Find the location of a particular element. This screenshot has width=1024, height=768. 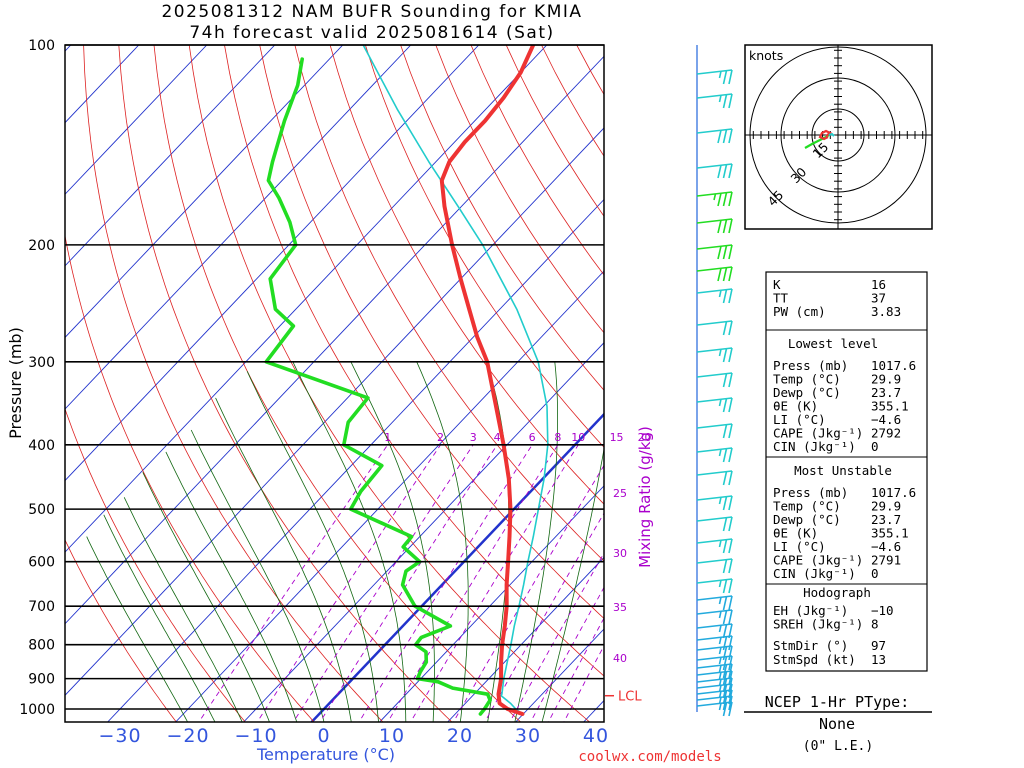

temperature-tick-label: 40 is located at coordinates (596, 736).